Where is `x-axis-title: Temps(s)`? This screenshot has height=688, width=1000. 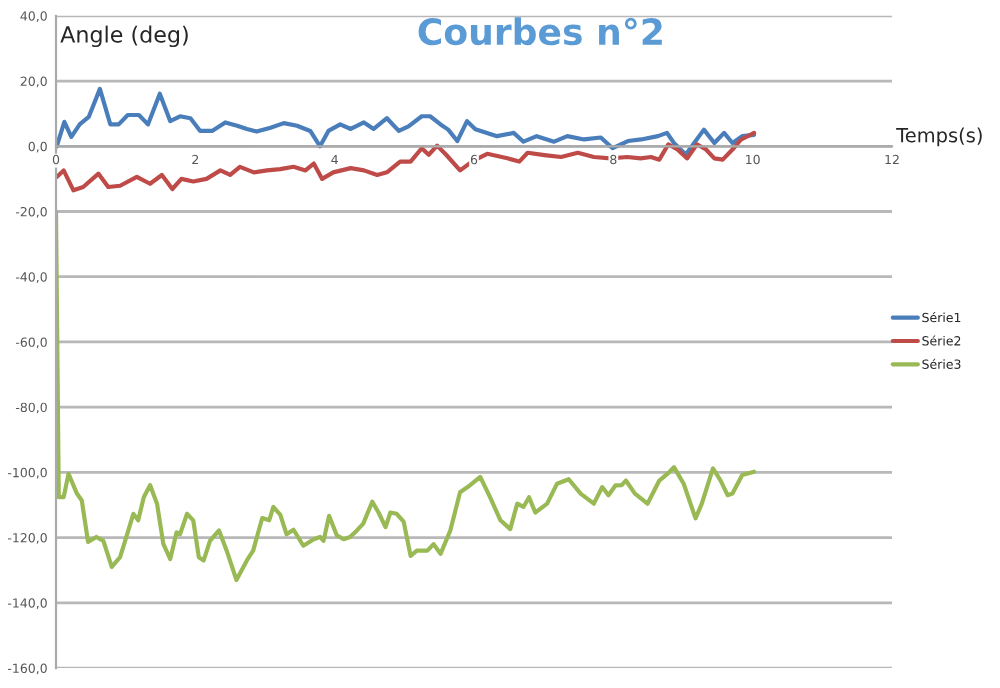 x-axis-title: Temps(s) is located at coordinates (939, 137).